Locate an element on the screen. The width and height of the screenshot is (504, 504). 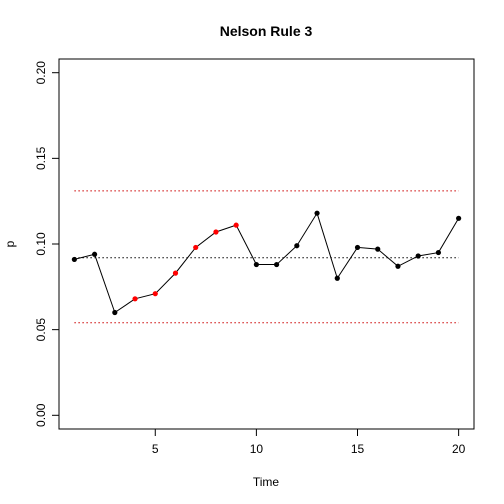
y-tick-label: 0.00 is located at coordinates (41, 415).